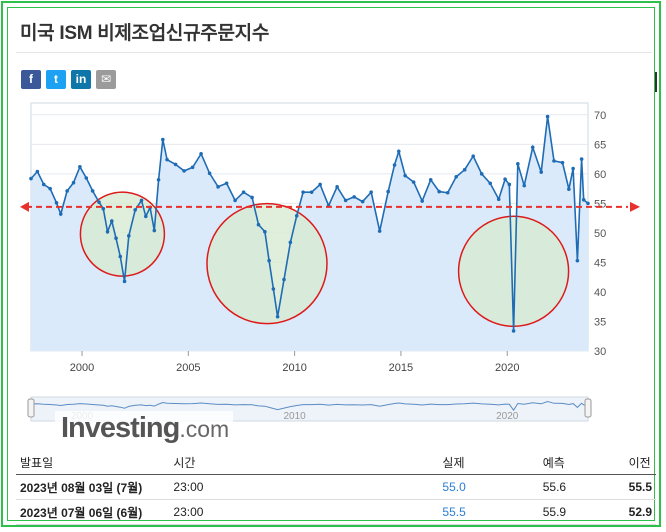 The image size is (666, 532). What do you see at coordinates (600, 352) in the screenshot?
I see `y-tick-label: 30` at bounding box center [600, 352].